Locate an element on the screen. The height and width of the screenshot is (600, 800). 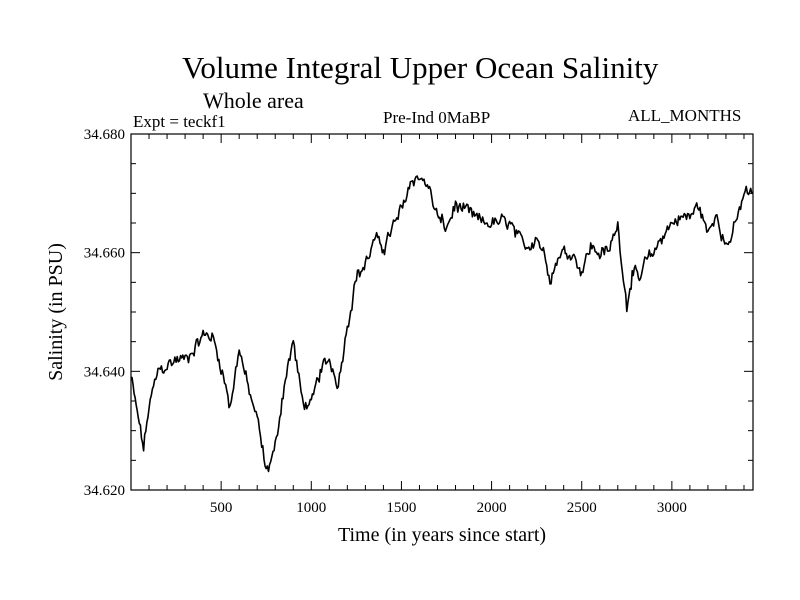
chart-subtitle: Whole area is located at coordinates (253, 100).